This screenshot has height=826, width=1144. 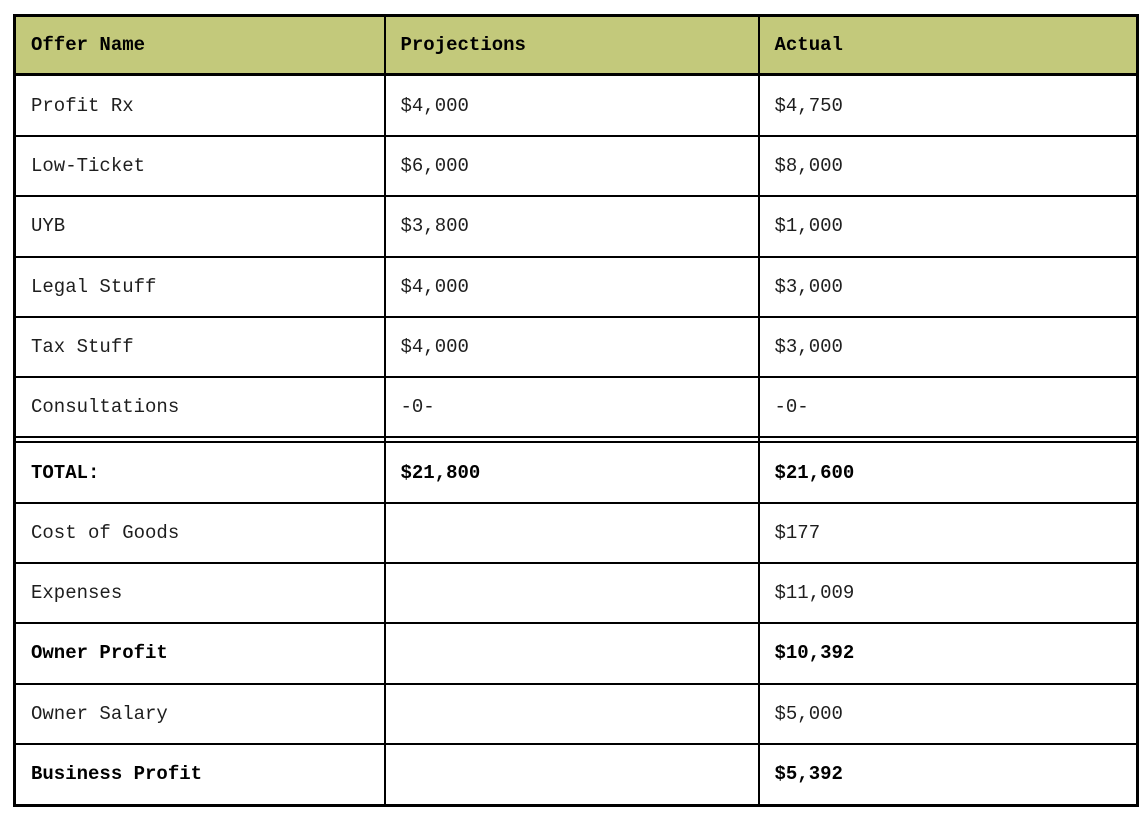 I want to click on row-expenses: Expenses $11,009, so click(x=576, y=593).